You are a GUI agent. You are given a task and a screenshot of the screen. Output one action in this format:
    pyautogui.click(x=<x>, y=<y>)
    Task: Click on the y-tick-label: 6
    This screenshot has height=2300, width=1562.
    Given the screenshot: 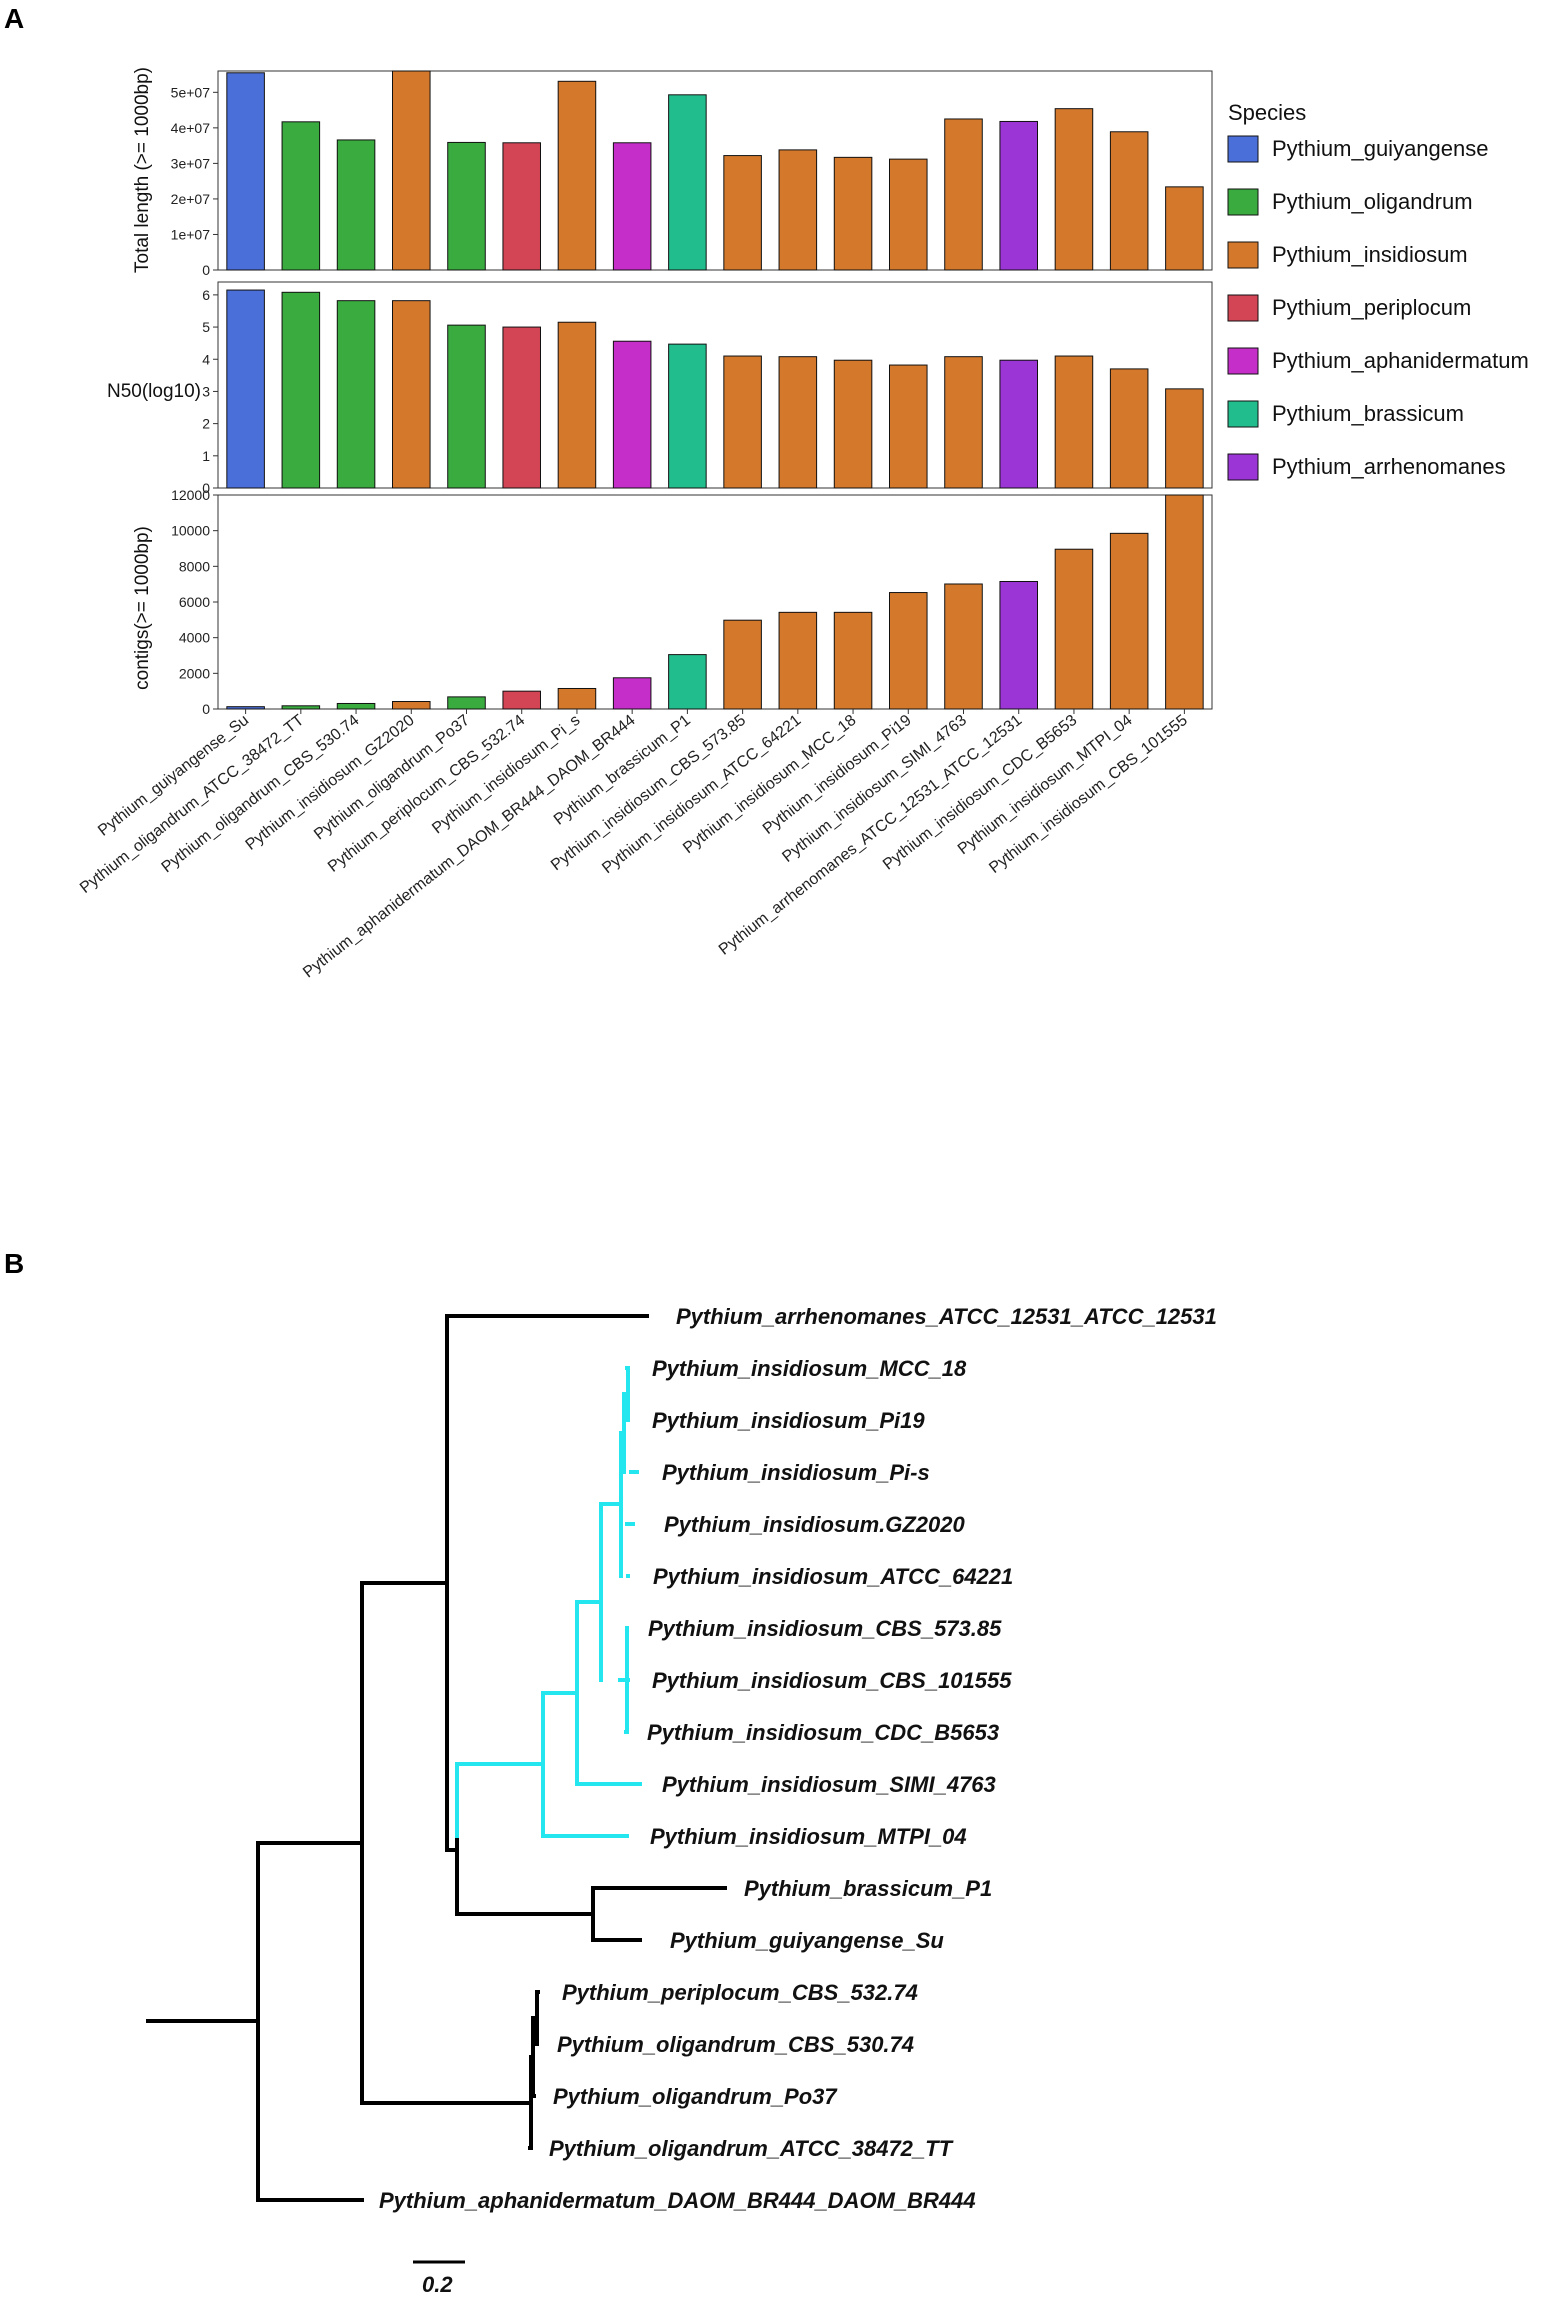 What is the action you would take?
    pyautogui.click(x=206, y=295)
    